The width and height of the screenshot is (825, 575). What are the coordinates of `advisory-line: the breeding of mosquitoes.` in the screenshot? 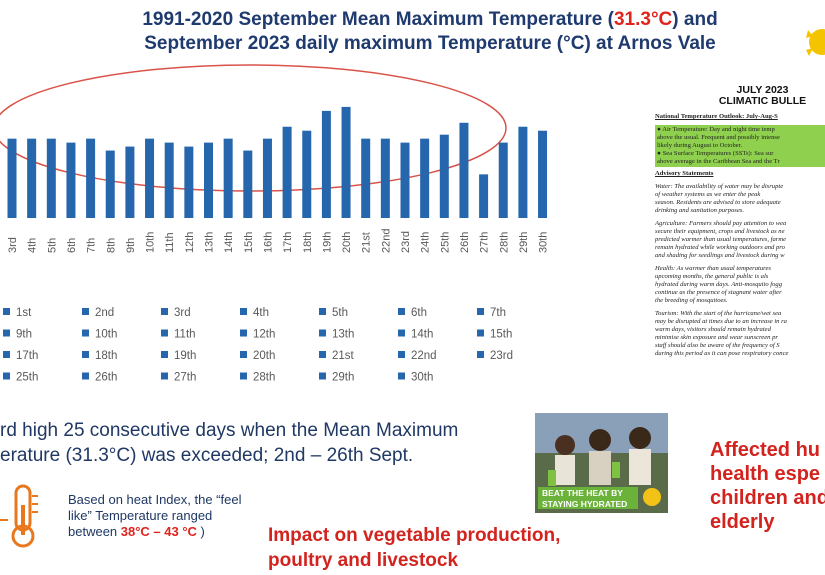 It's located at (691, 300).